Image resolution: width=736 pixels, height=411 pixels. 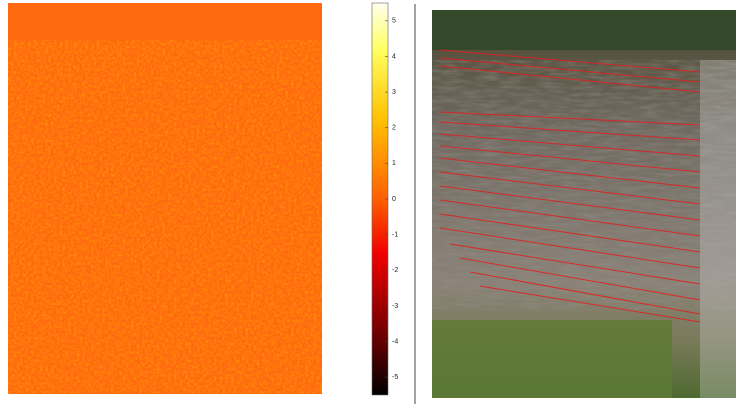 What do you see at coordinates (395, 306) in the screenshot?
I see `colorbar-tick-label: -3` at bounding box center [395, 306].